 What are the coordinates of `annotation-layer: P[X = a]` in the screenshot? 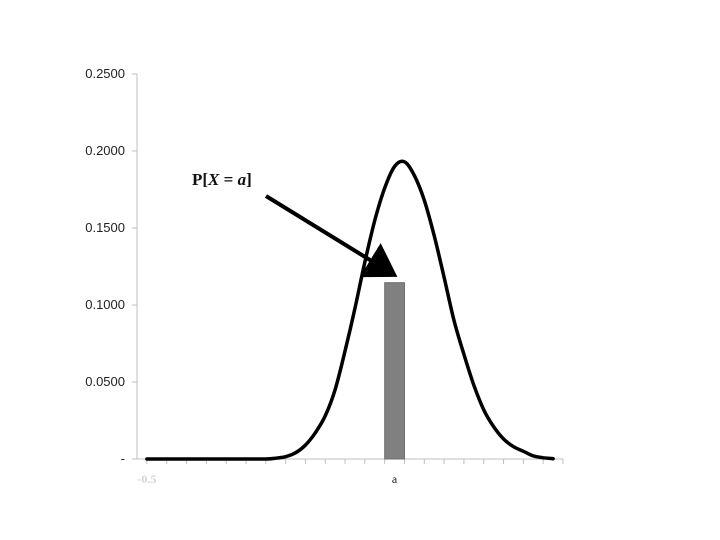 It's located at (295, 224).